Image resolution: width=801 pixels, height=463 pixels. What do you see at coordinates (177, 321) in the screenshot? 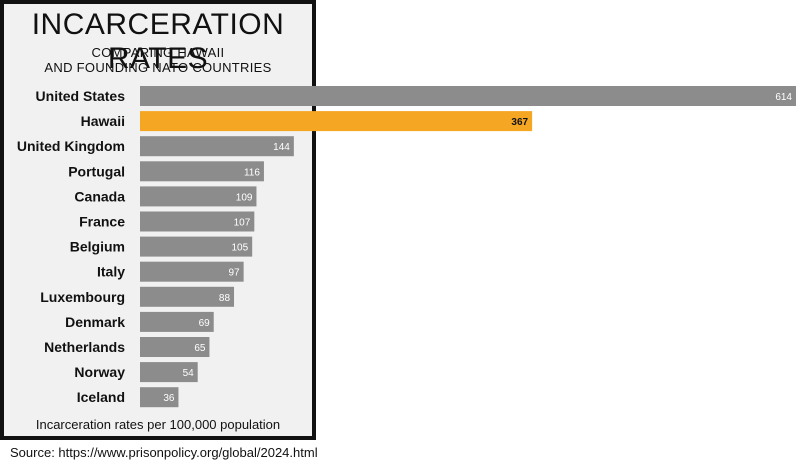
I see `bar-denmark` at bounding box center [177, 321].